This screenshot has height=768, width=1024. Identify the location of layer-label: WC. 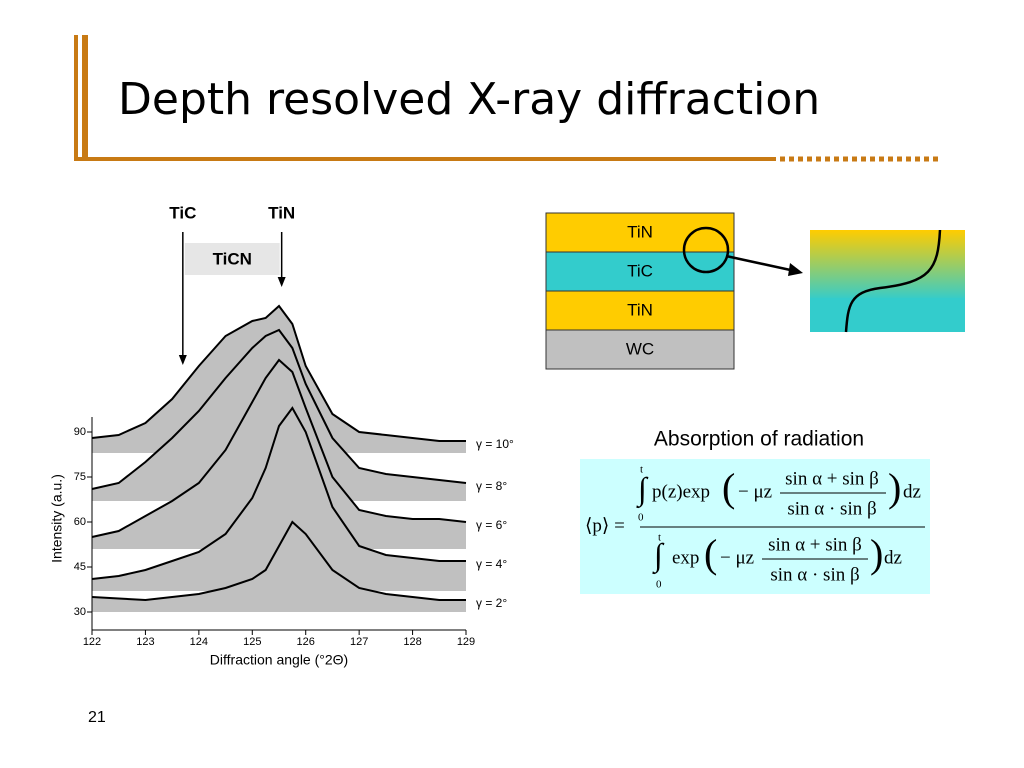
(640, 348).